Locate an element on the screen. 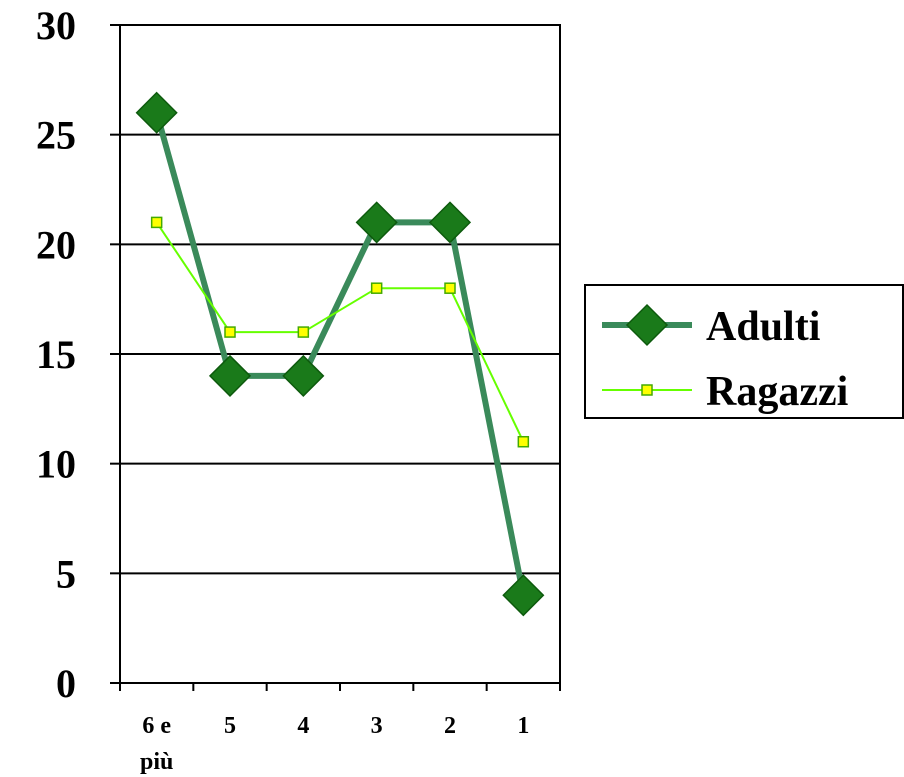  x-tick-label: 3 is located at coordinates (377, 726).